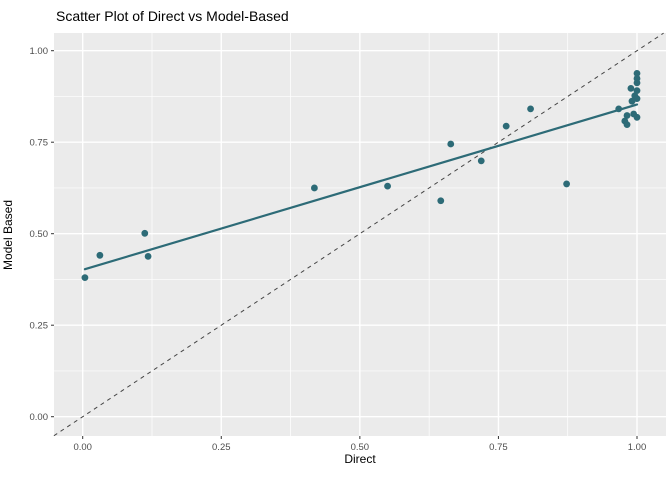 Image resolution: width=672 pixels, height=480 pixels. What do you see at coordinates (221, 447) in the screenshot?
I see `x-tick-label: 0.25` at bounding box center [221, 447].